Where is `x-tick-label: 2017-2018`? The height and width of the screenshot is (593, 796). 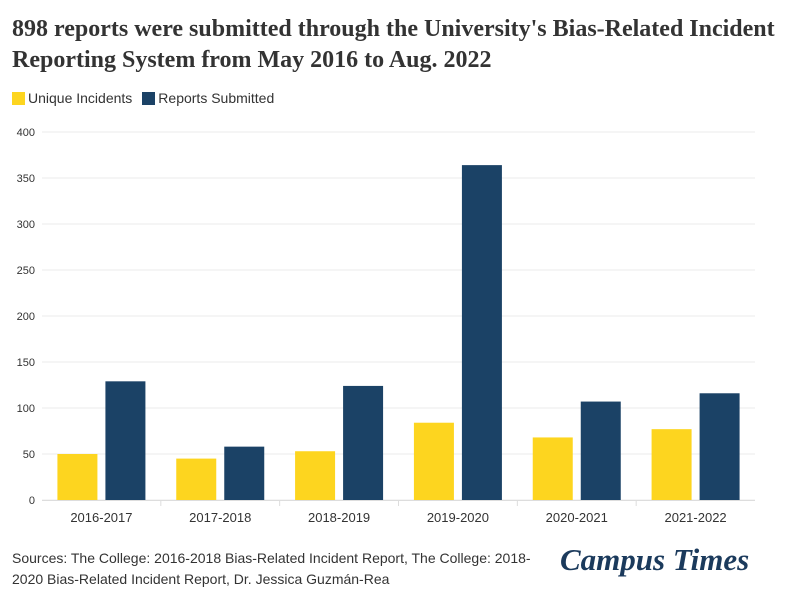
x-tick-label: 2017-2018 is located at coordinates (220, 517).